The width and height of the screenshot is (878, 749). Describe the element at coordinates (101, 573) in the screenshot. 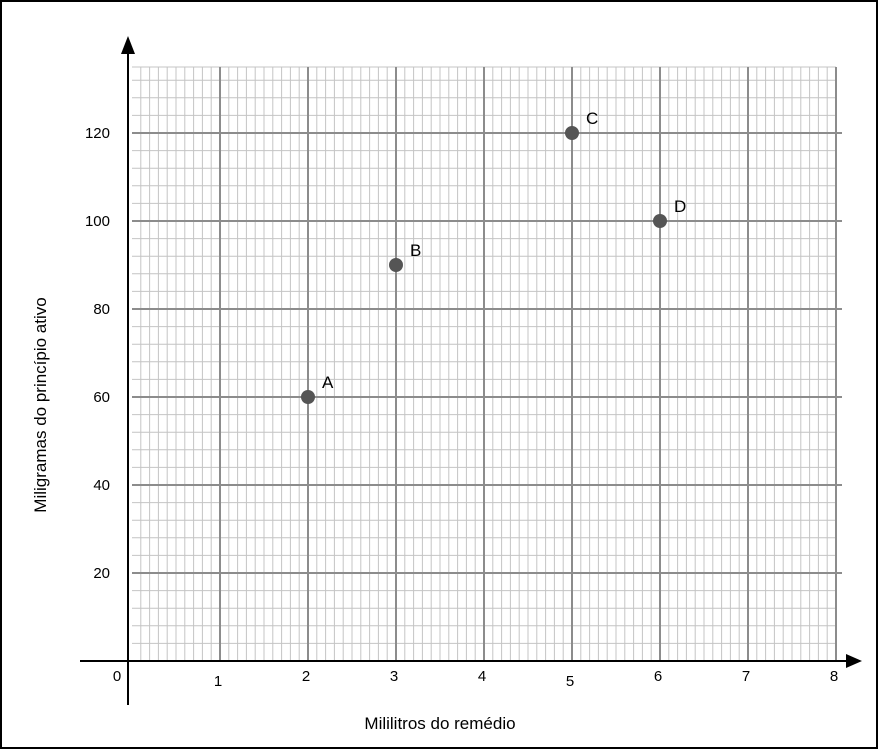

I see `y-tick-label: 20` at that location.